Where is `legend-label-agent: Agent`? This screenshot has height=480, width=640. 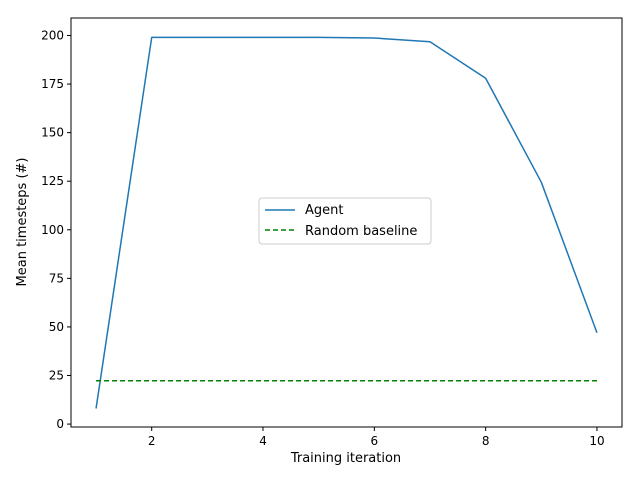
legend-label-agent: Agent is located at coordinates (324, 210).